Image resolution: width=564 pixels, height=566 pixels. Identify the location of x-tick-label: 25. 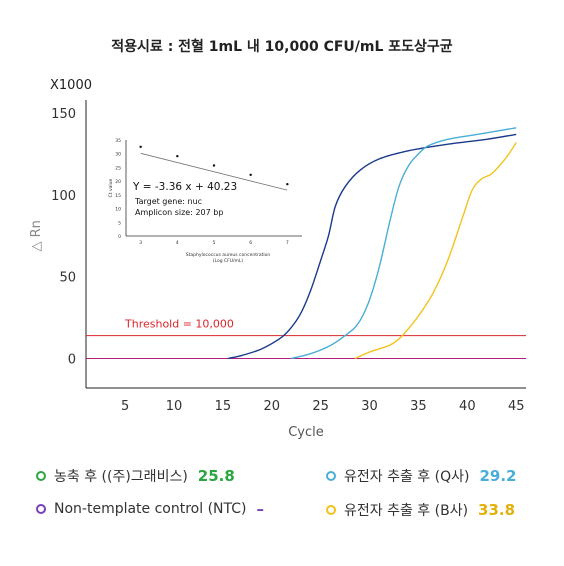
(320, 406).